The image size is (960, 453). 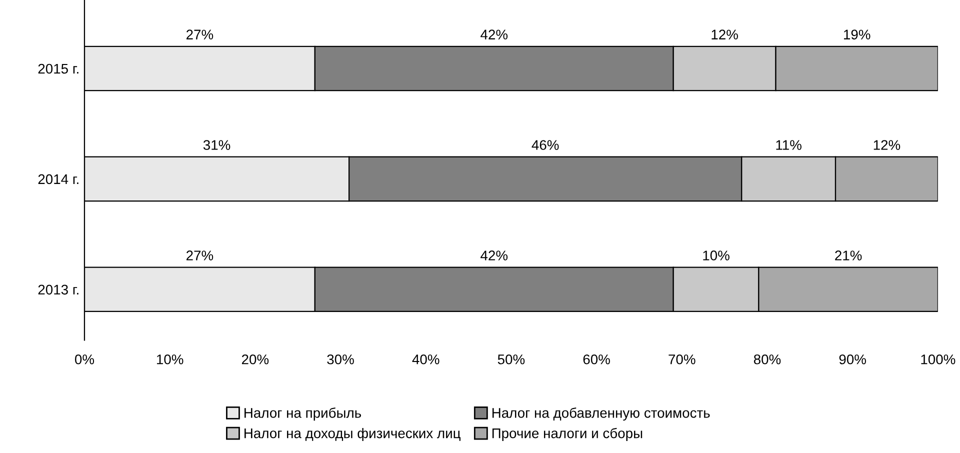 What do you see at coordinates (170, 359) in the screenshot?
I see `x-tick-label: 10%` at bounding box center [170, 359].